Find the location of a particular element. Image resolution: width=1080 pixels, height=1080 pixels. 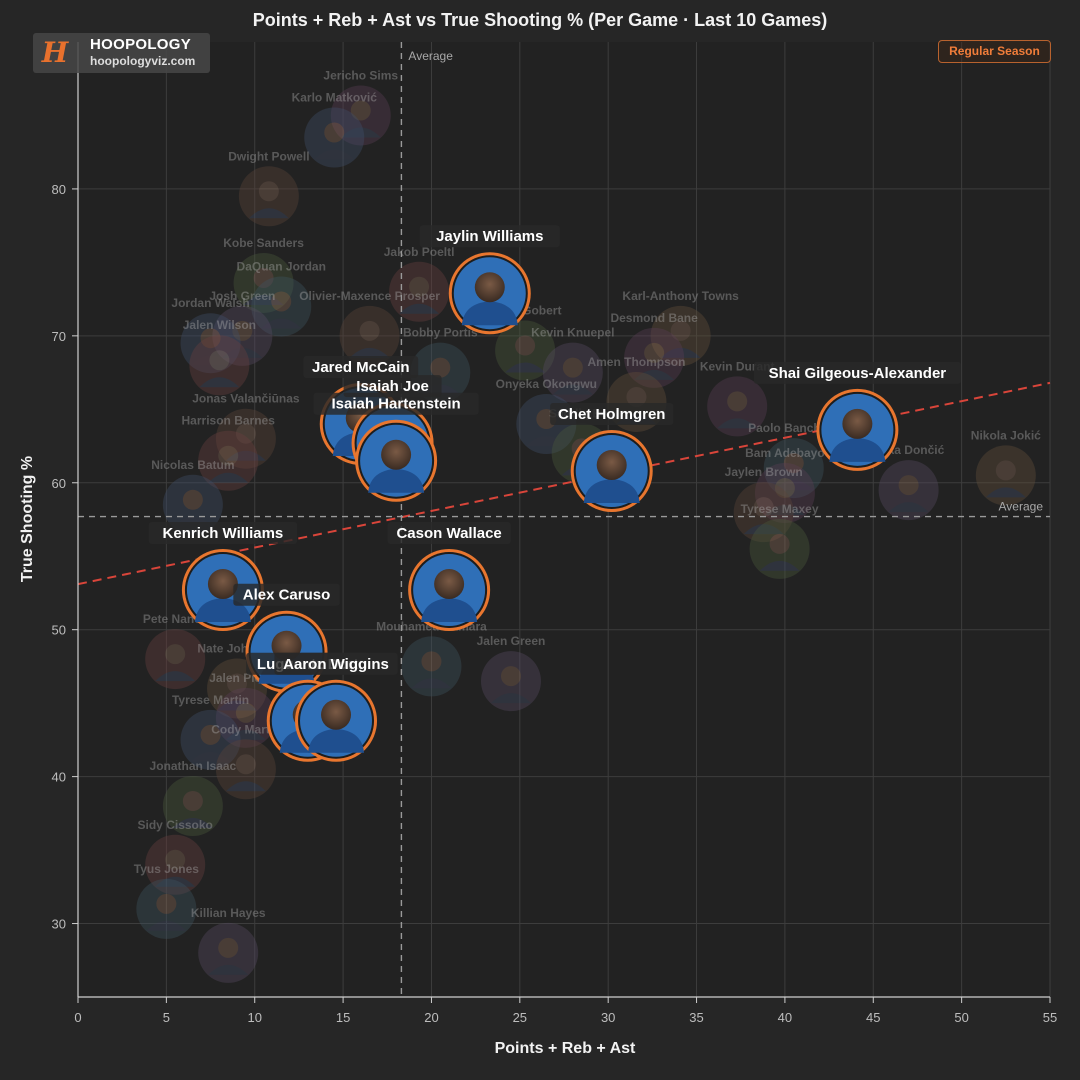

player-label-text: Chet Holmgren is located at coordinates (612, 414).